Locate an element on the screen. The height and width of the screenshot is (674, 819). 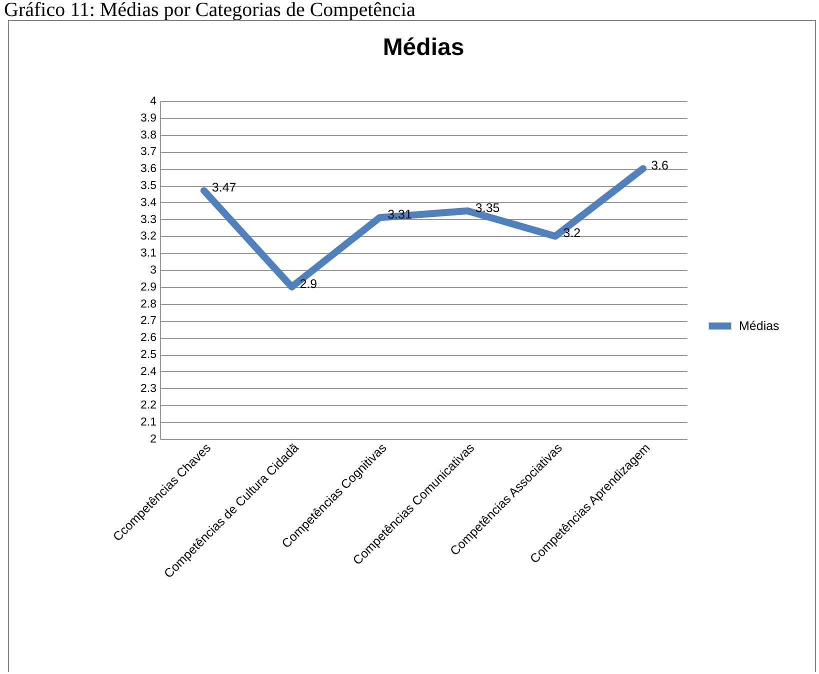
data-label: 3.47 is located at coordinates (224, 187).